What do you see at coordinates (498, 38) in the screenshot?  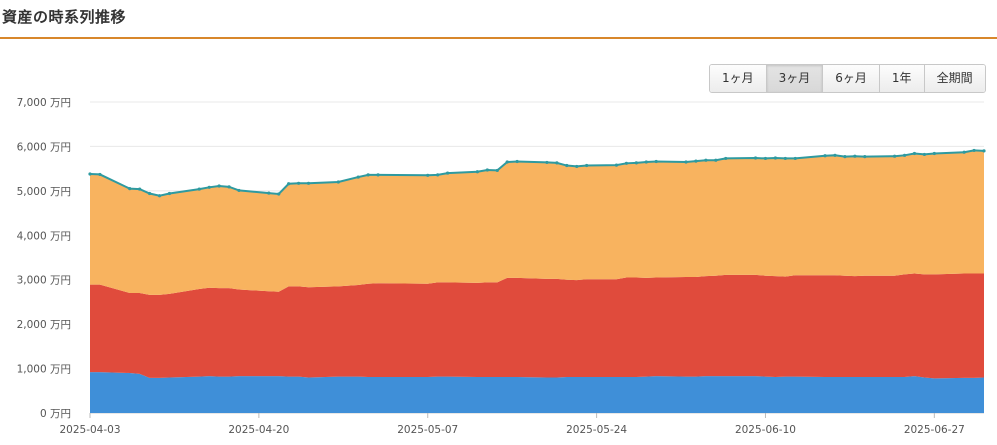 I see `title-divider` at bounding box center [498, 38].